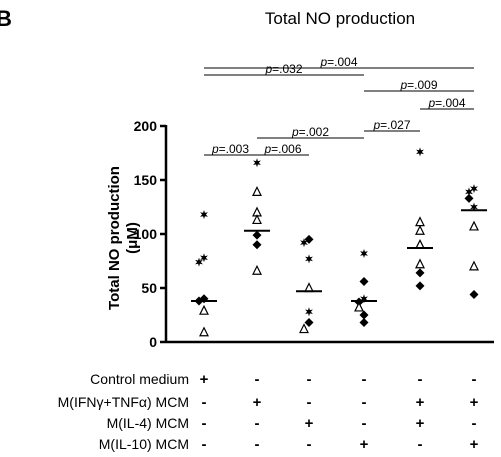  Describe the element at coordinates (146, 234) in the screenshot. I see `y-tick-label: 100` at that location.